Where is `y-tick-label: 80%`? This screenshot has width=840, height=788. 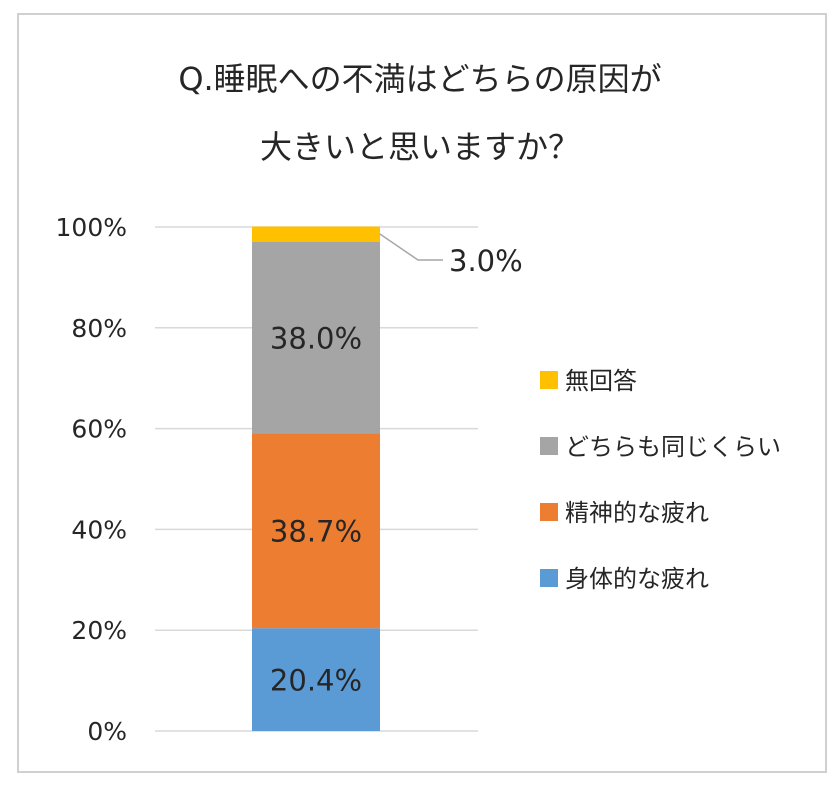 y-tick-label: 80% is located at coordinates (99, 328).